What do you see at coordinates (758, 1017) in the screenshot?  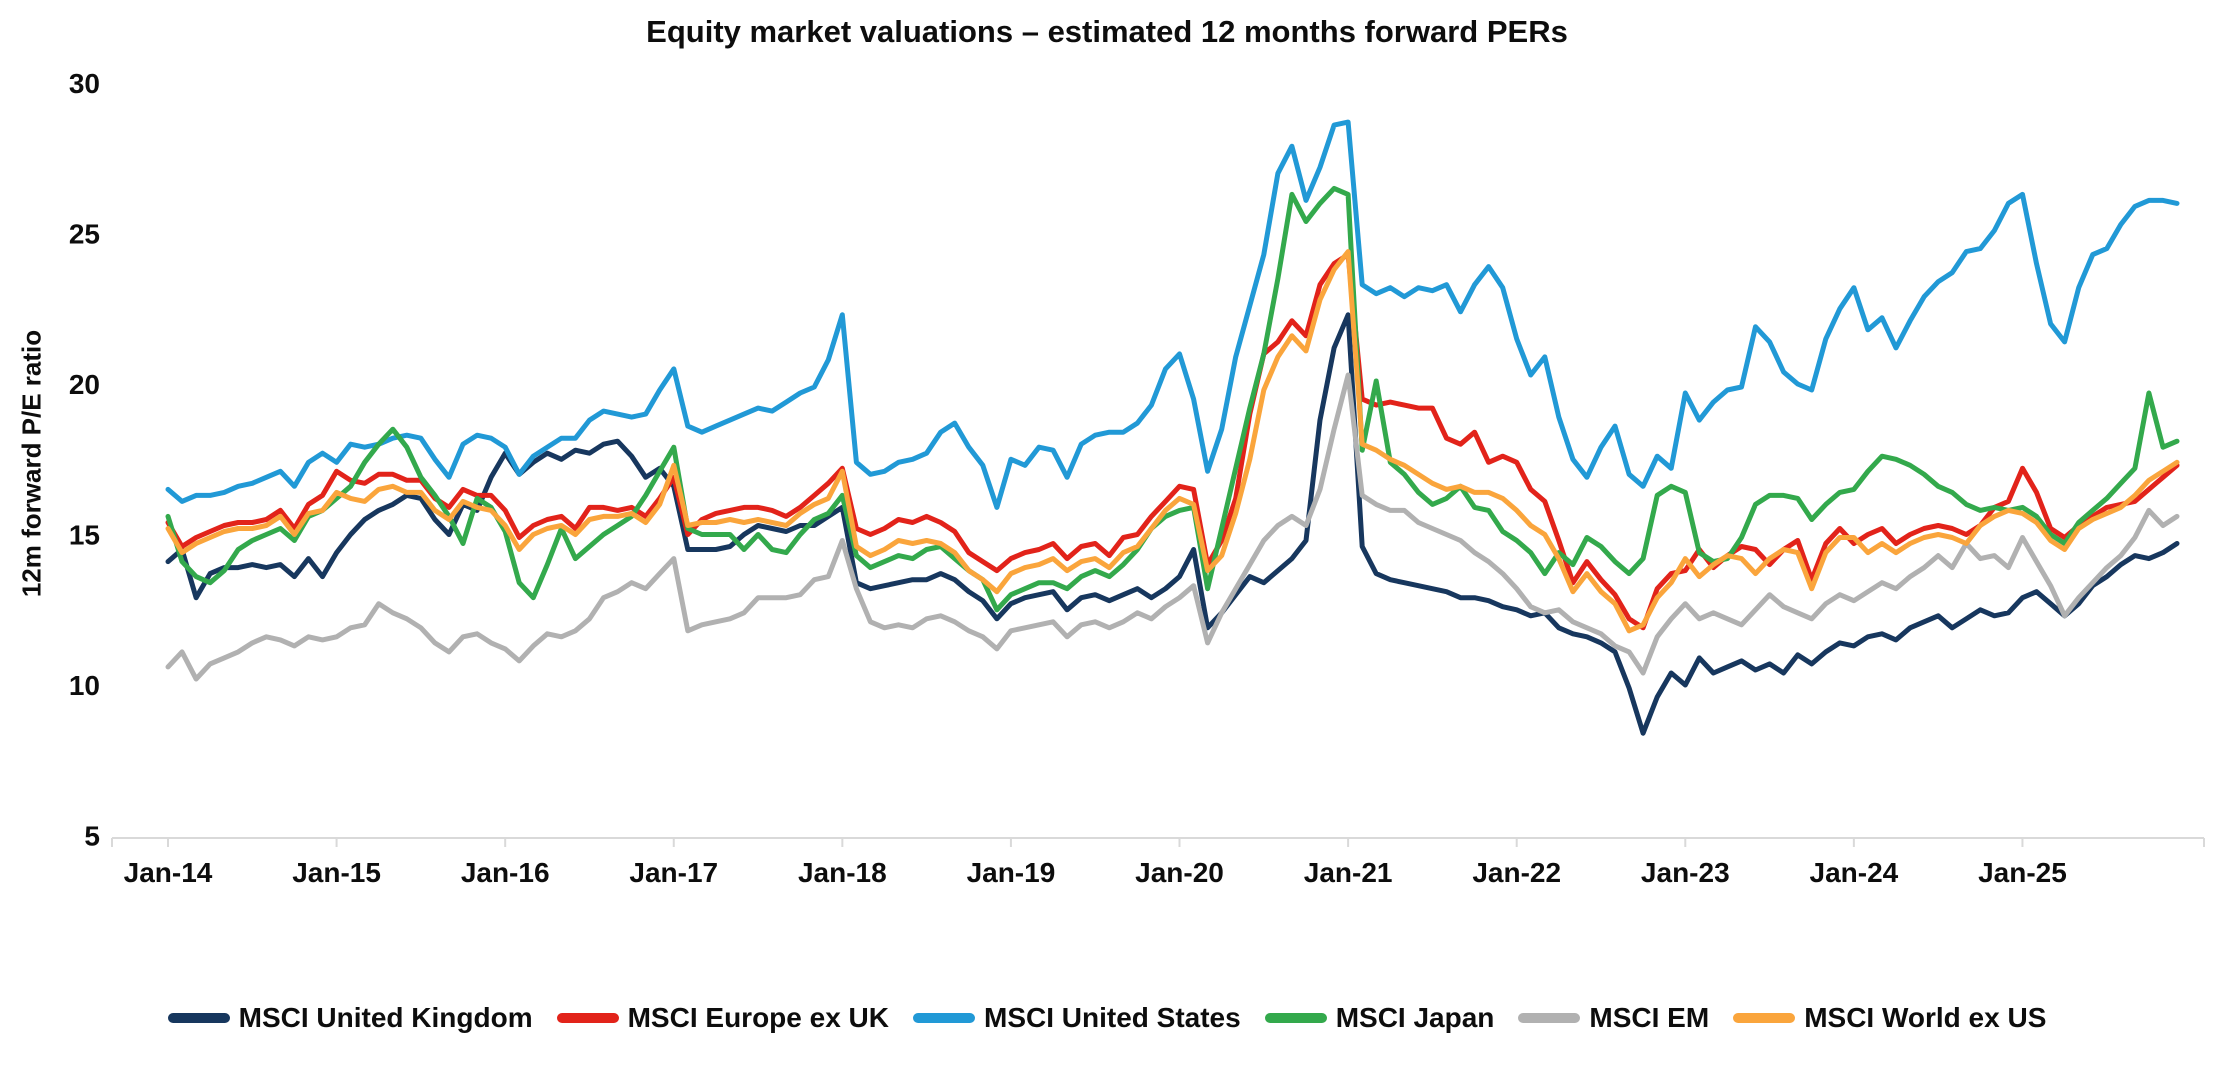 I see `legend-label: MSCI Europe ex UK` at bounding box center [758, 1017].